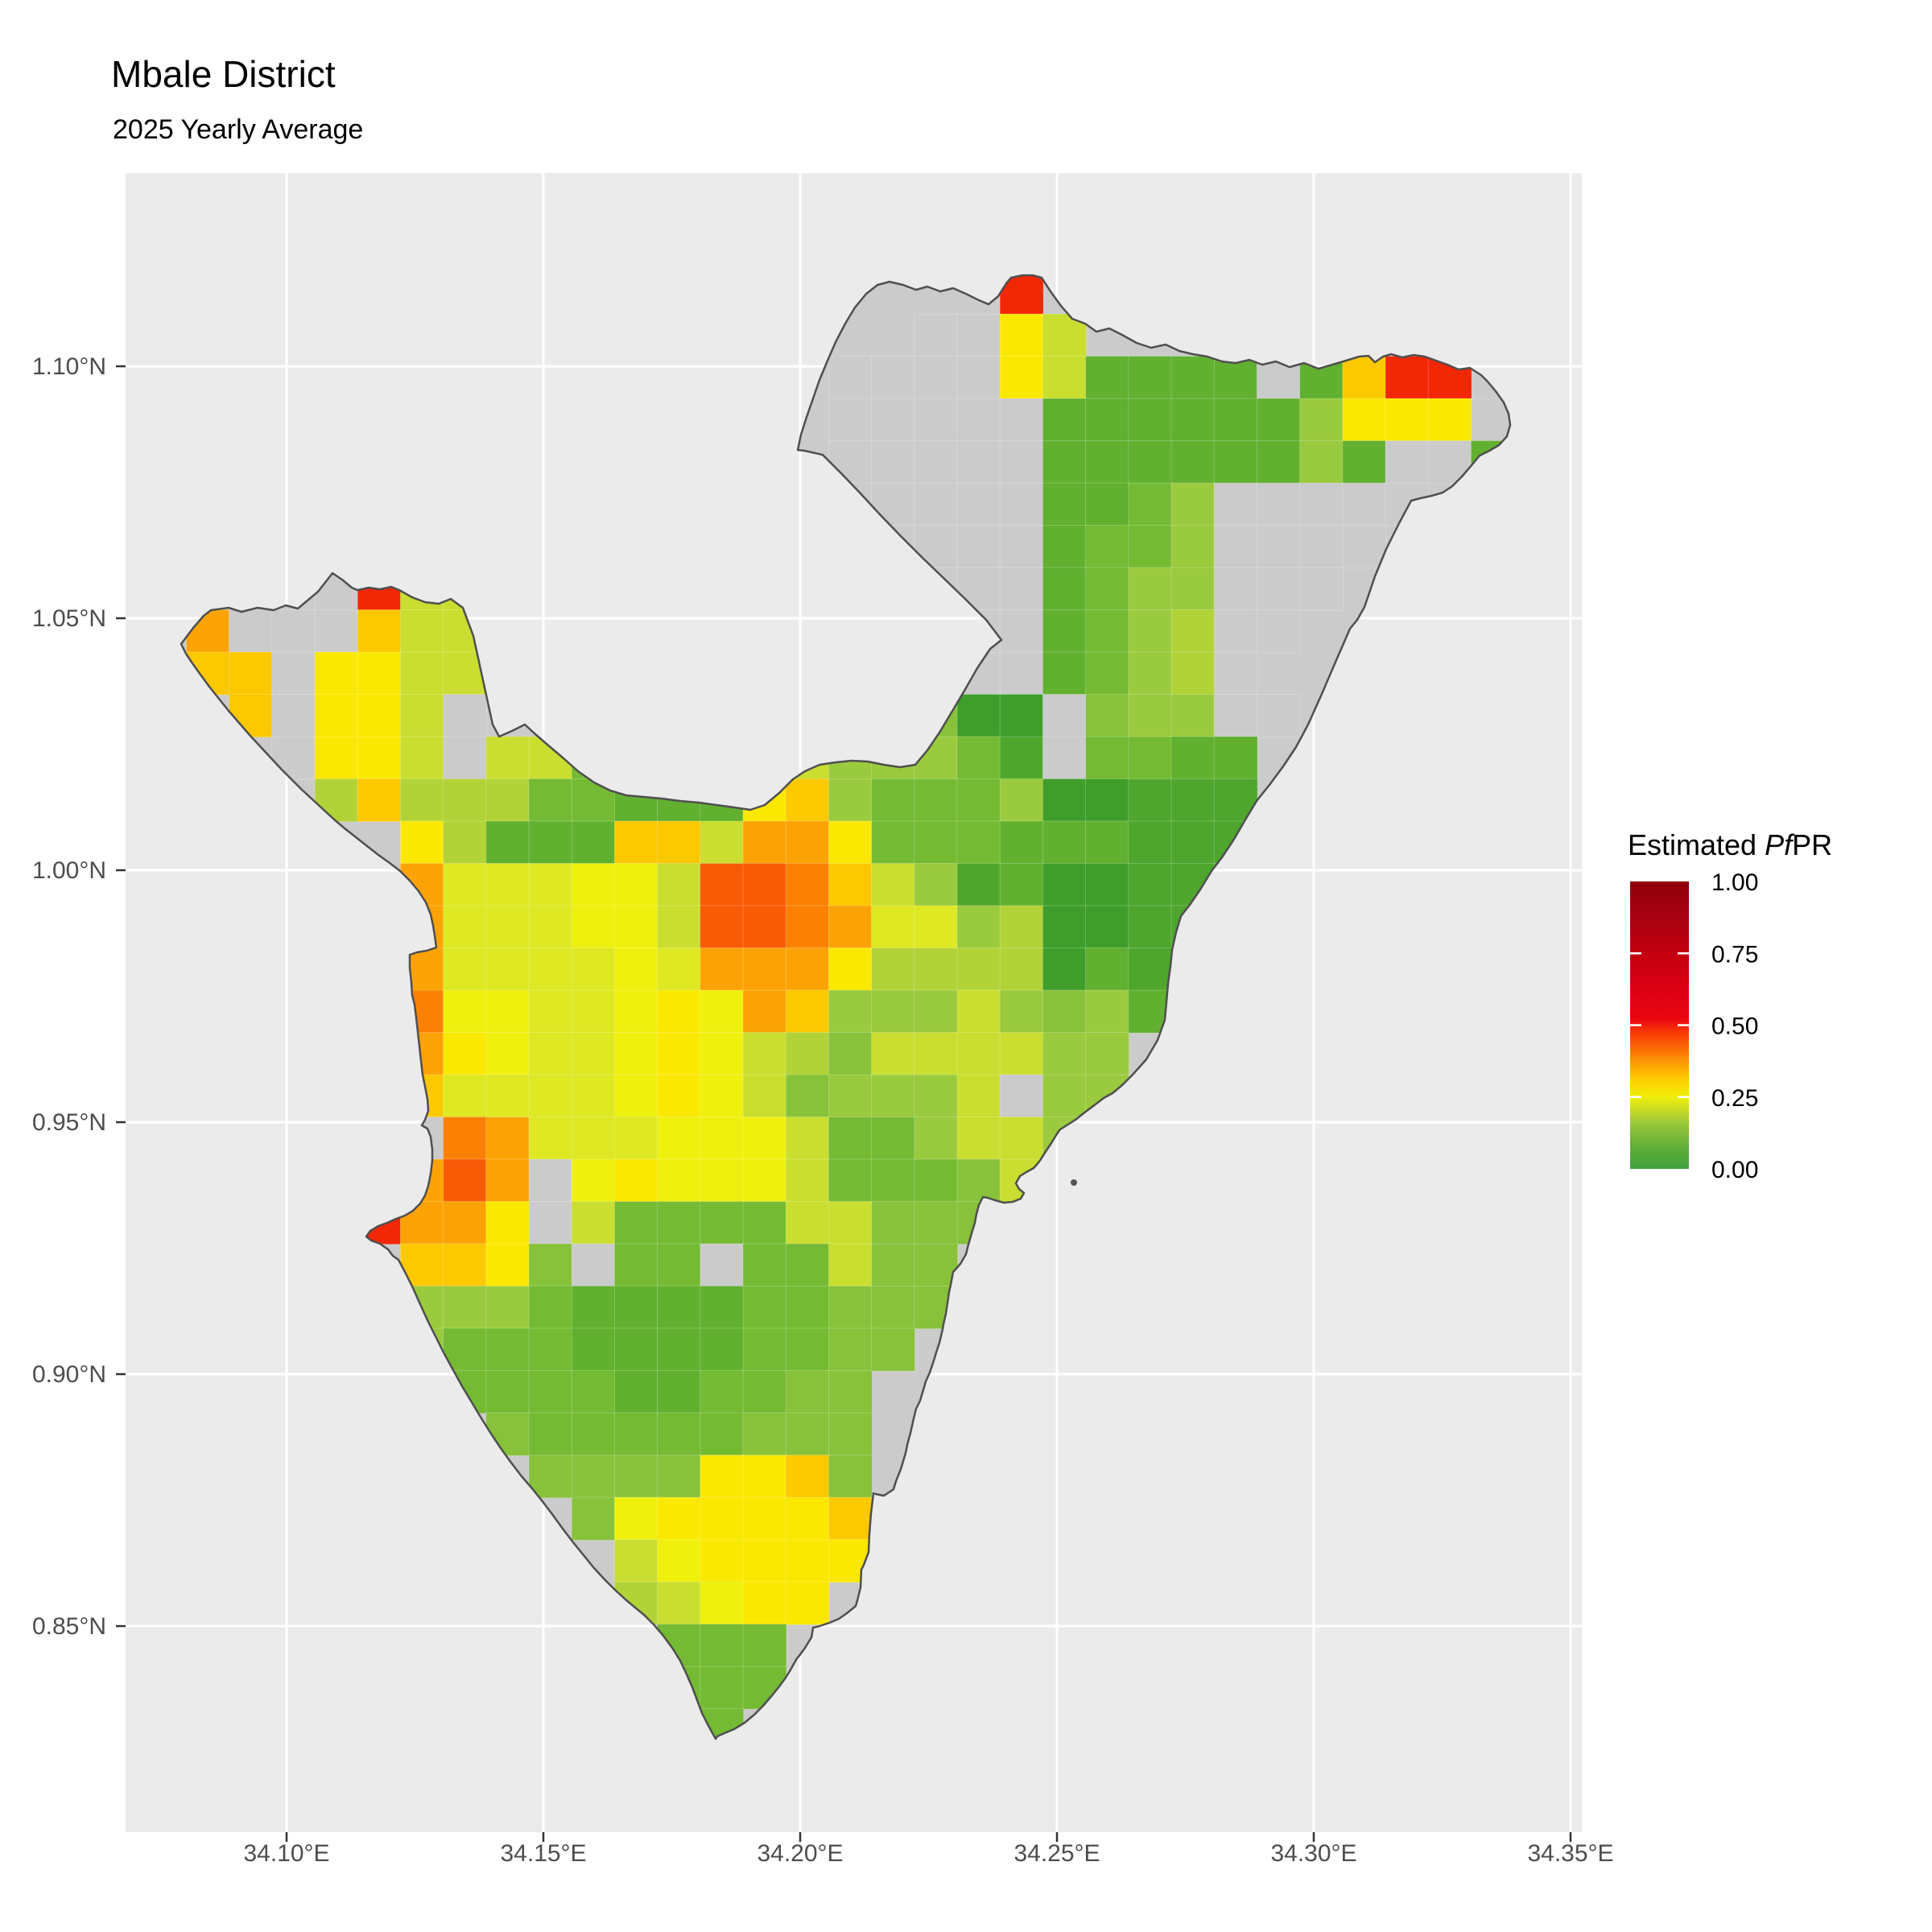 The width and height of the screenshot is (1932, 1932). Describe the element at coordinates (1074, 1182) in the screenshot. I see `boundary-speck` at that location.